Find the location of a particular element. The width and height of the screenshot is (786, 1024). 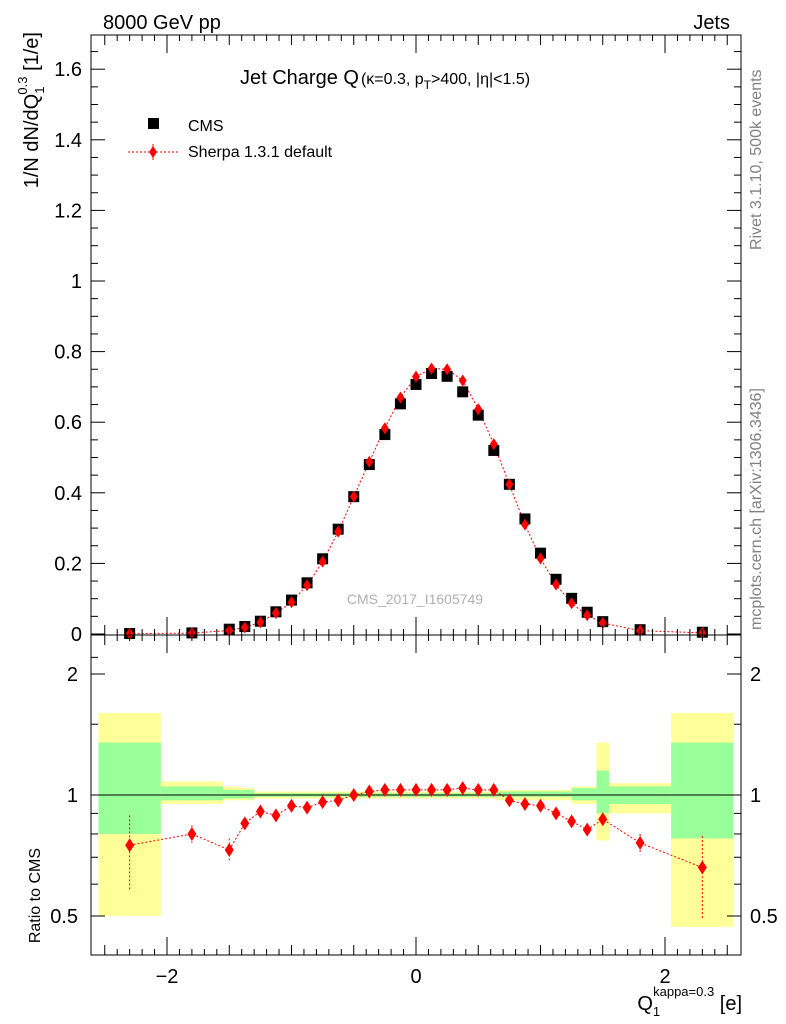

header-left: 8000 GeV pp is located at coordinates (162, 23).